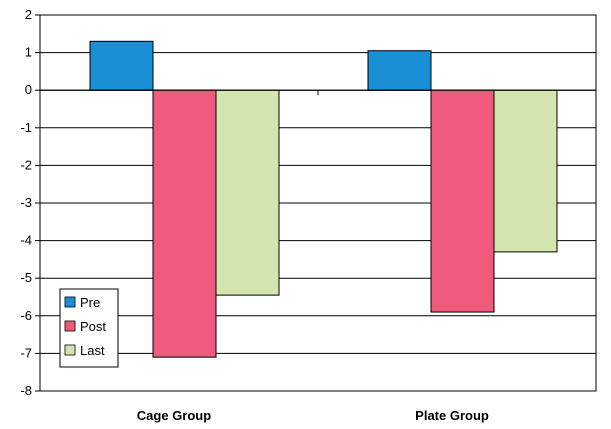 This screenshot has width=611, height=429. What do you see at coordinates (28, 89) in the screenshot?
I see `y-tick-label: 0` at bounding box center [28, 89].